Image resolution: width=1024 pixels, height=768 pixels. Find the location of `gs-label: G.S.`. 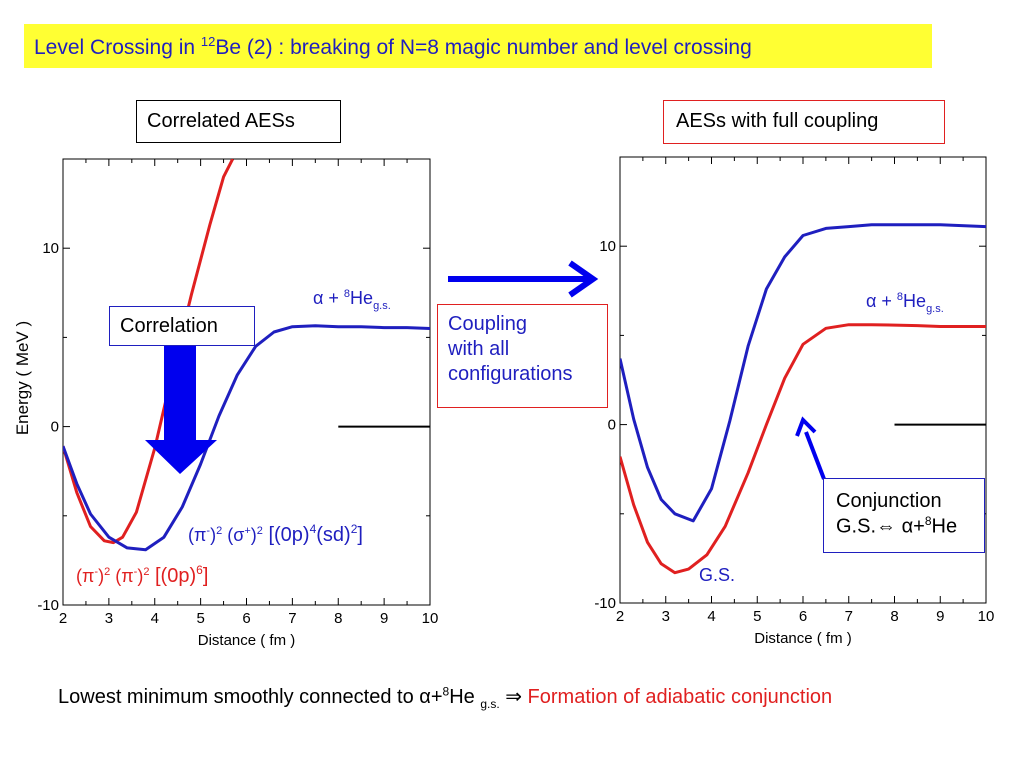

gs-label: G.S. is located at coordinates (717, 575).